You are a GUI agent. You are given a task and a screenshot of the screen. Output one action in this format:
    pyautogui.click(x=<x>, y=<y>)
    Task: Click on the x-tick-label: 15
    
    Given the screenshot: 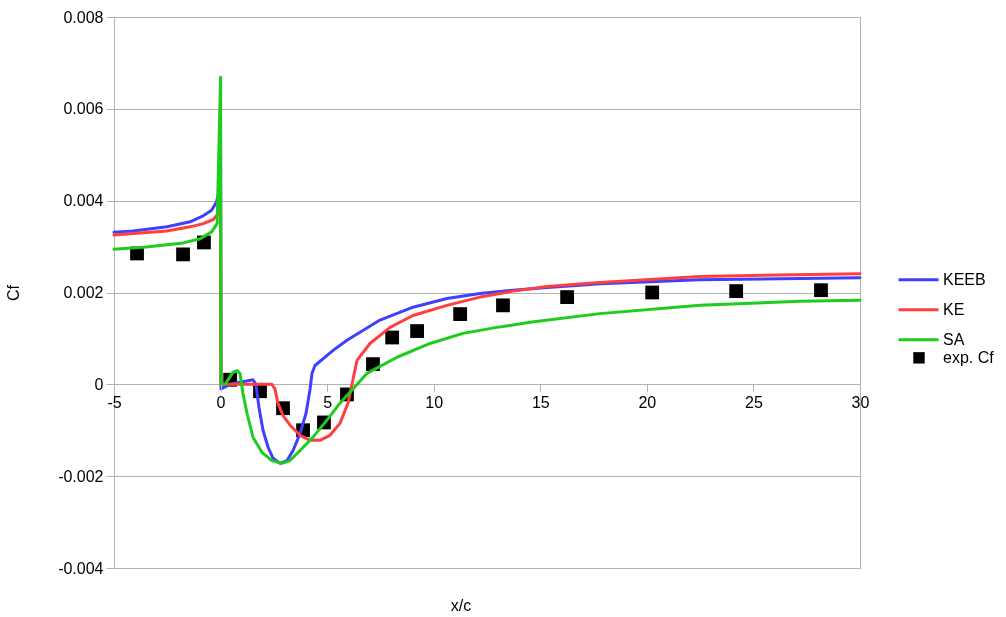 What is the action you would take?
    pyautogui.click(x=540, y=402)
    